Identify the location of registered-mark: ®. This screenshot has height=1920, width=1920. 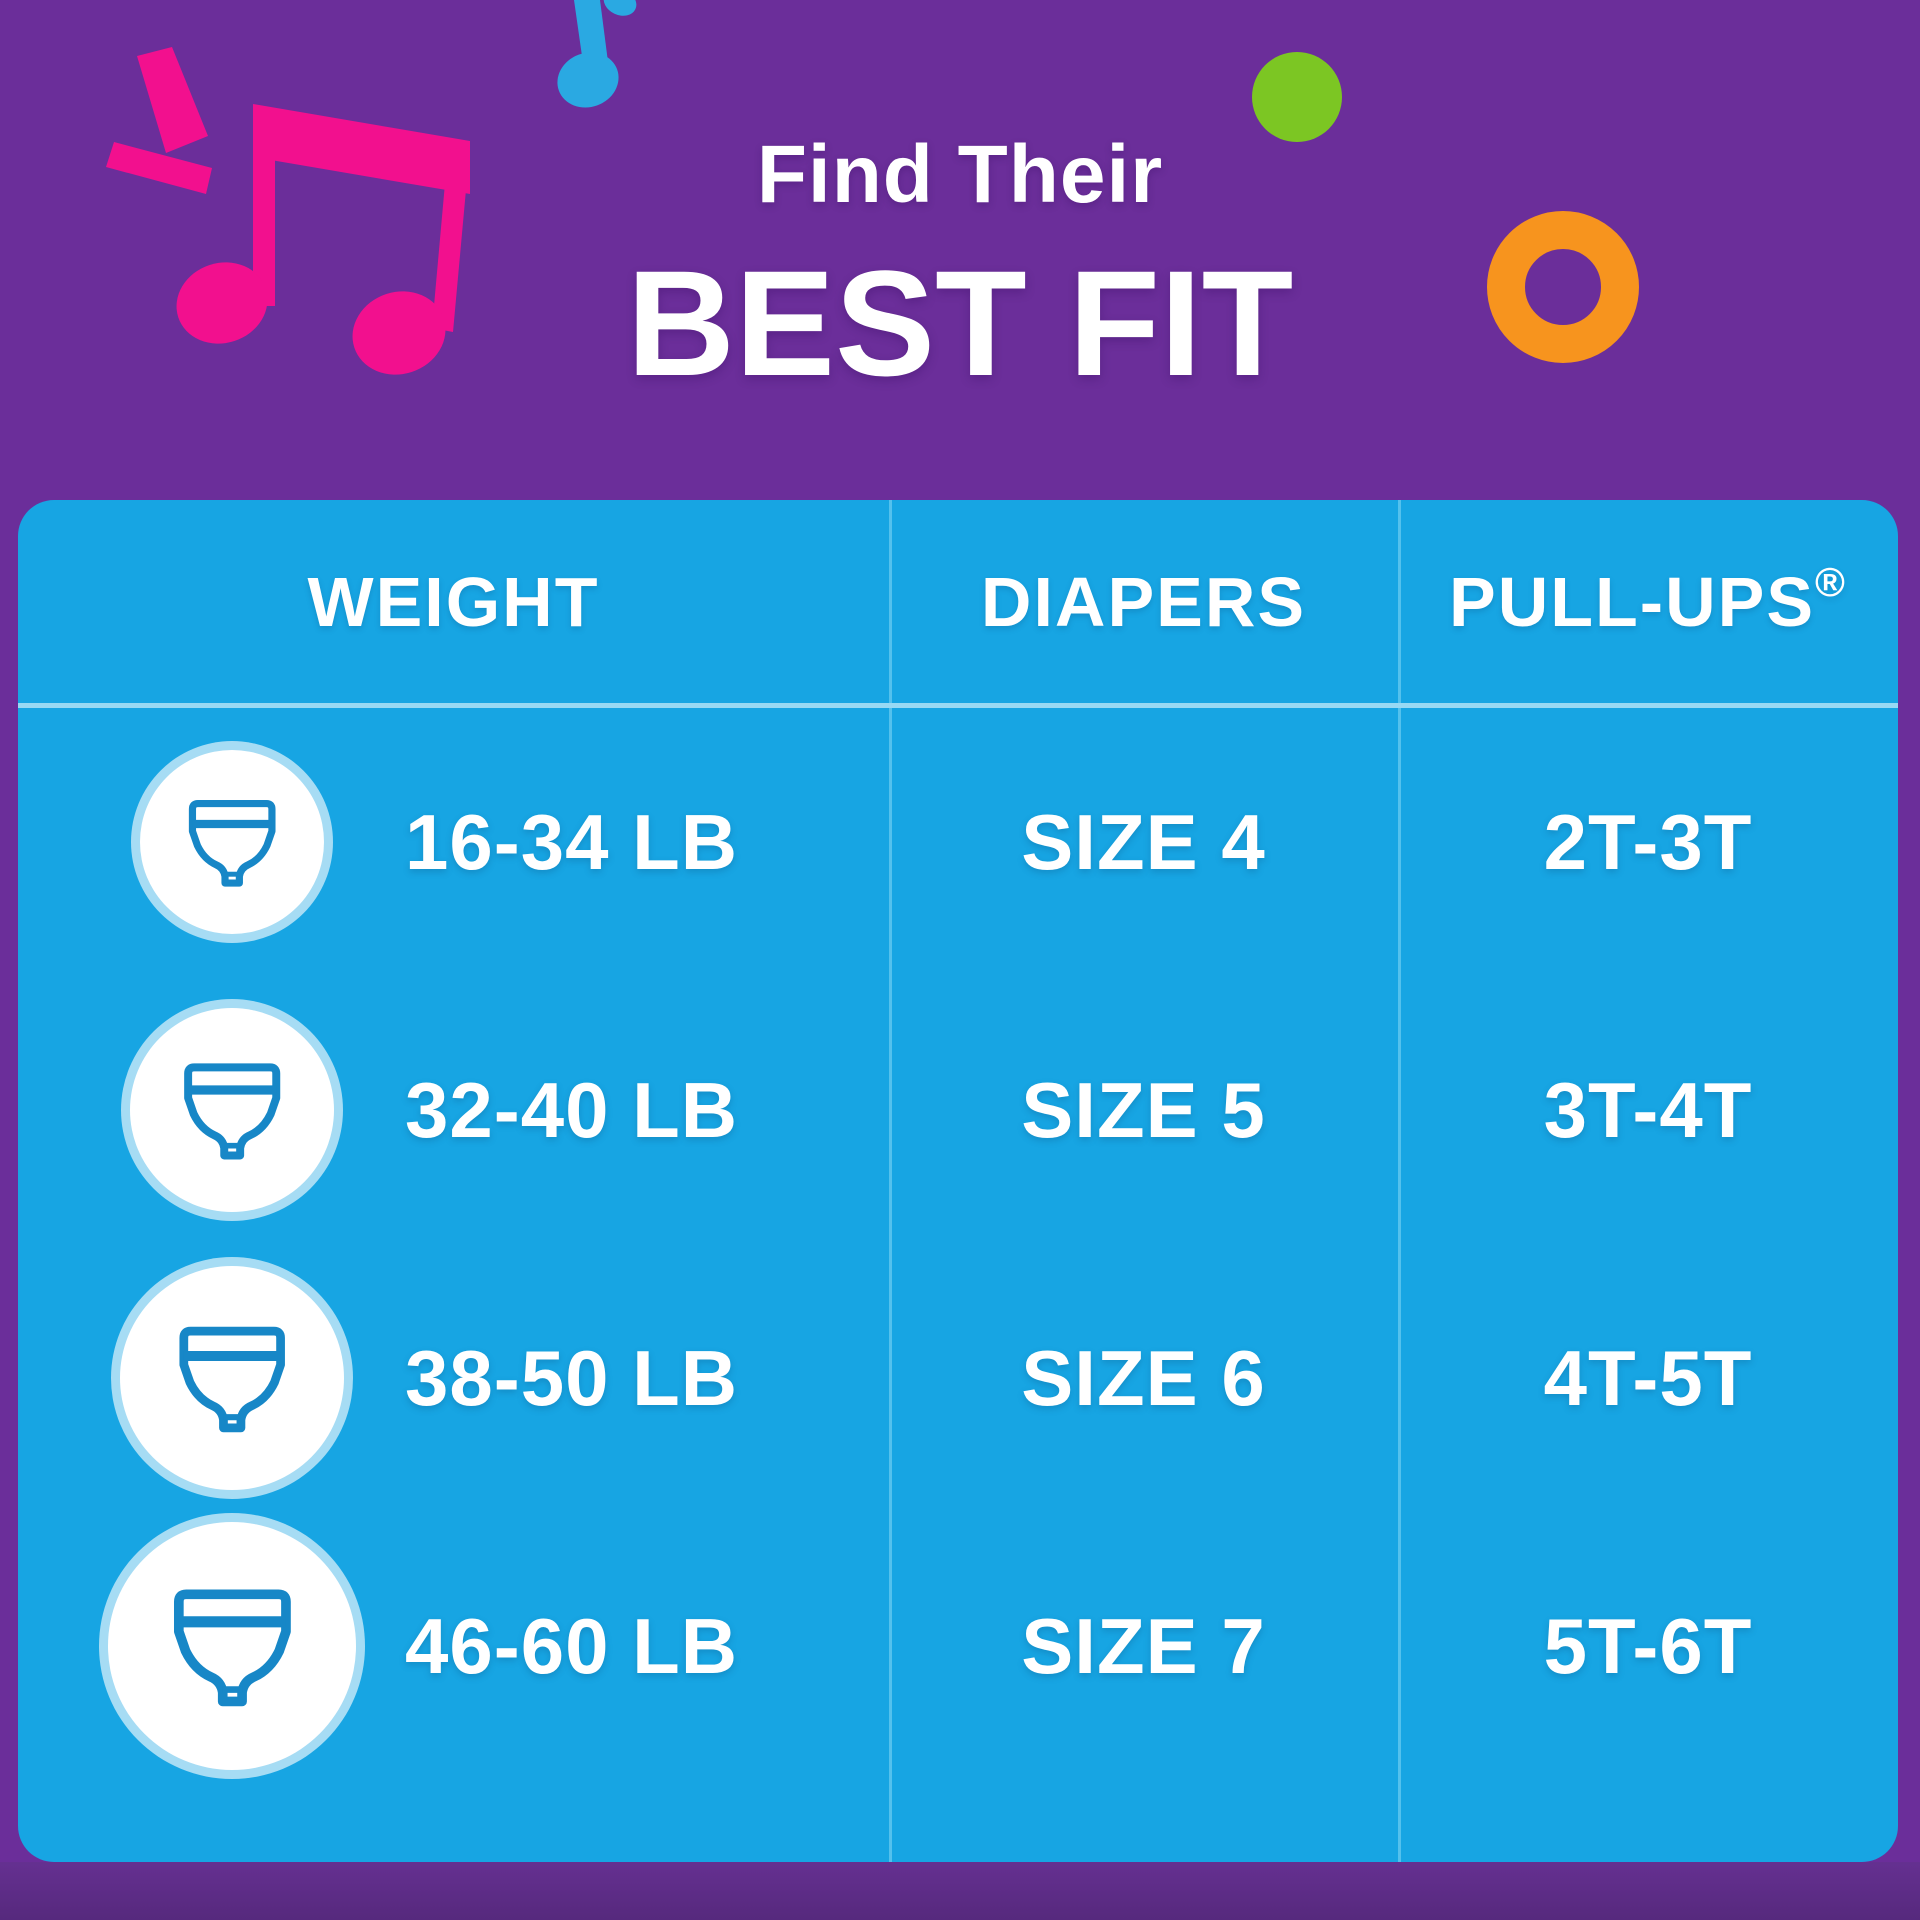
(1831, 581).